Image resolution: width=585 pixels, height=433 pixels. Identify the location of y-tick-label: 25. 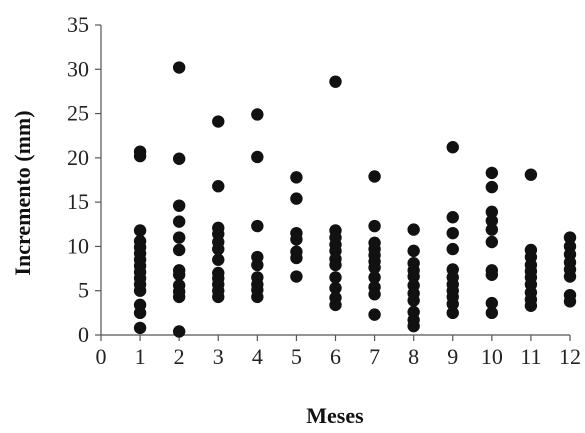
(78, 113).